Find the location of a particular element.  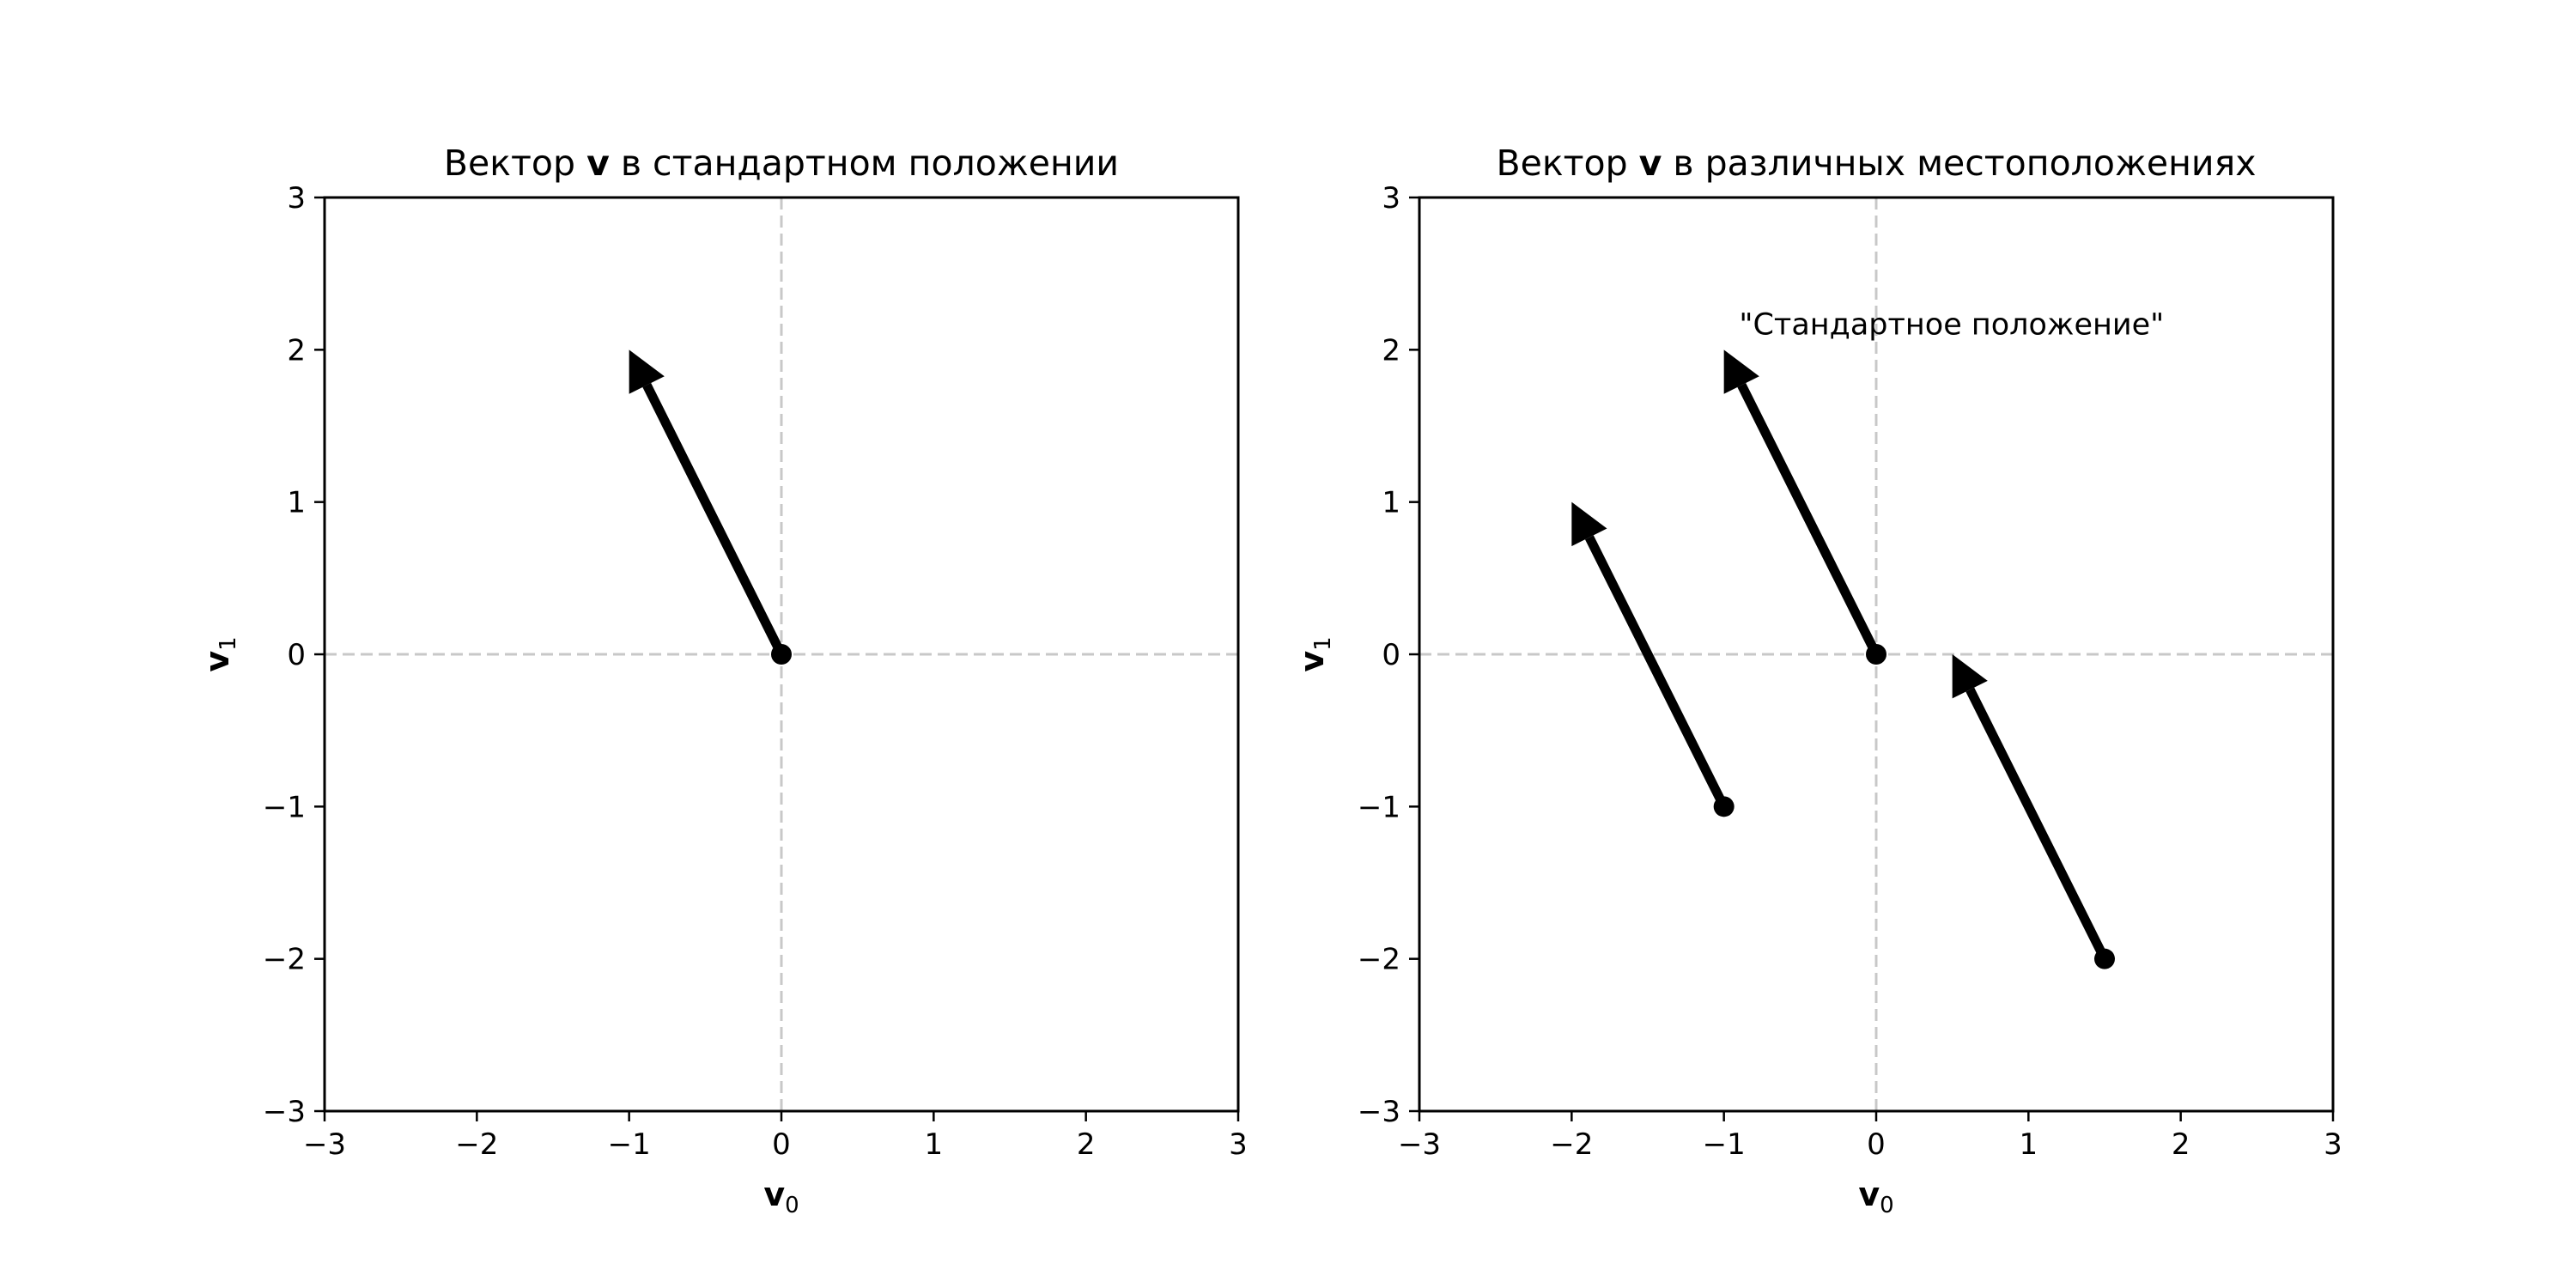

chart-title: Вектор v в стандартном положении is located at coordinates (781, 164).